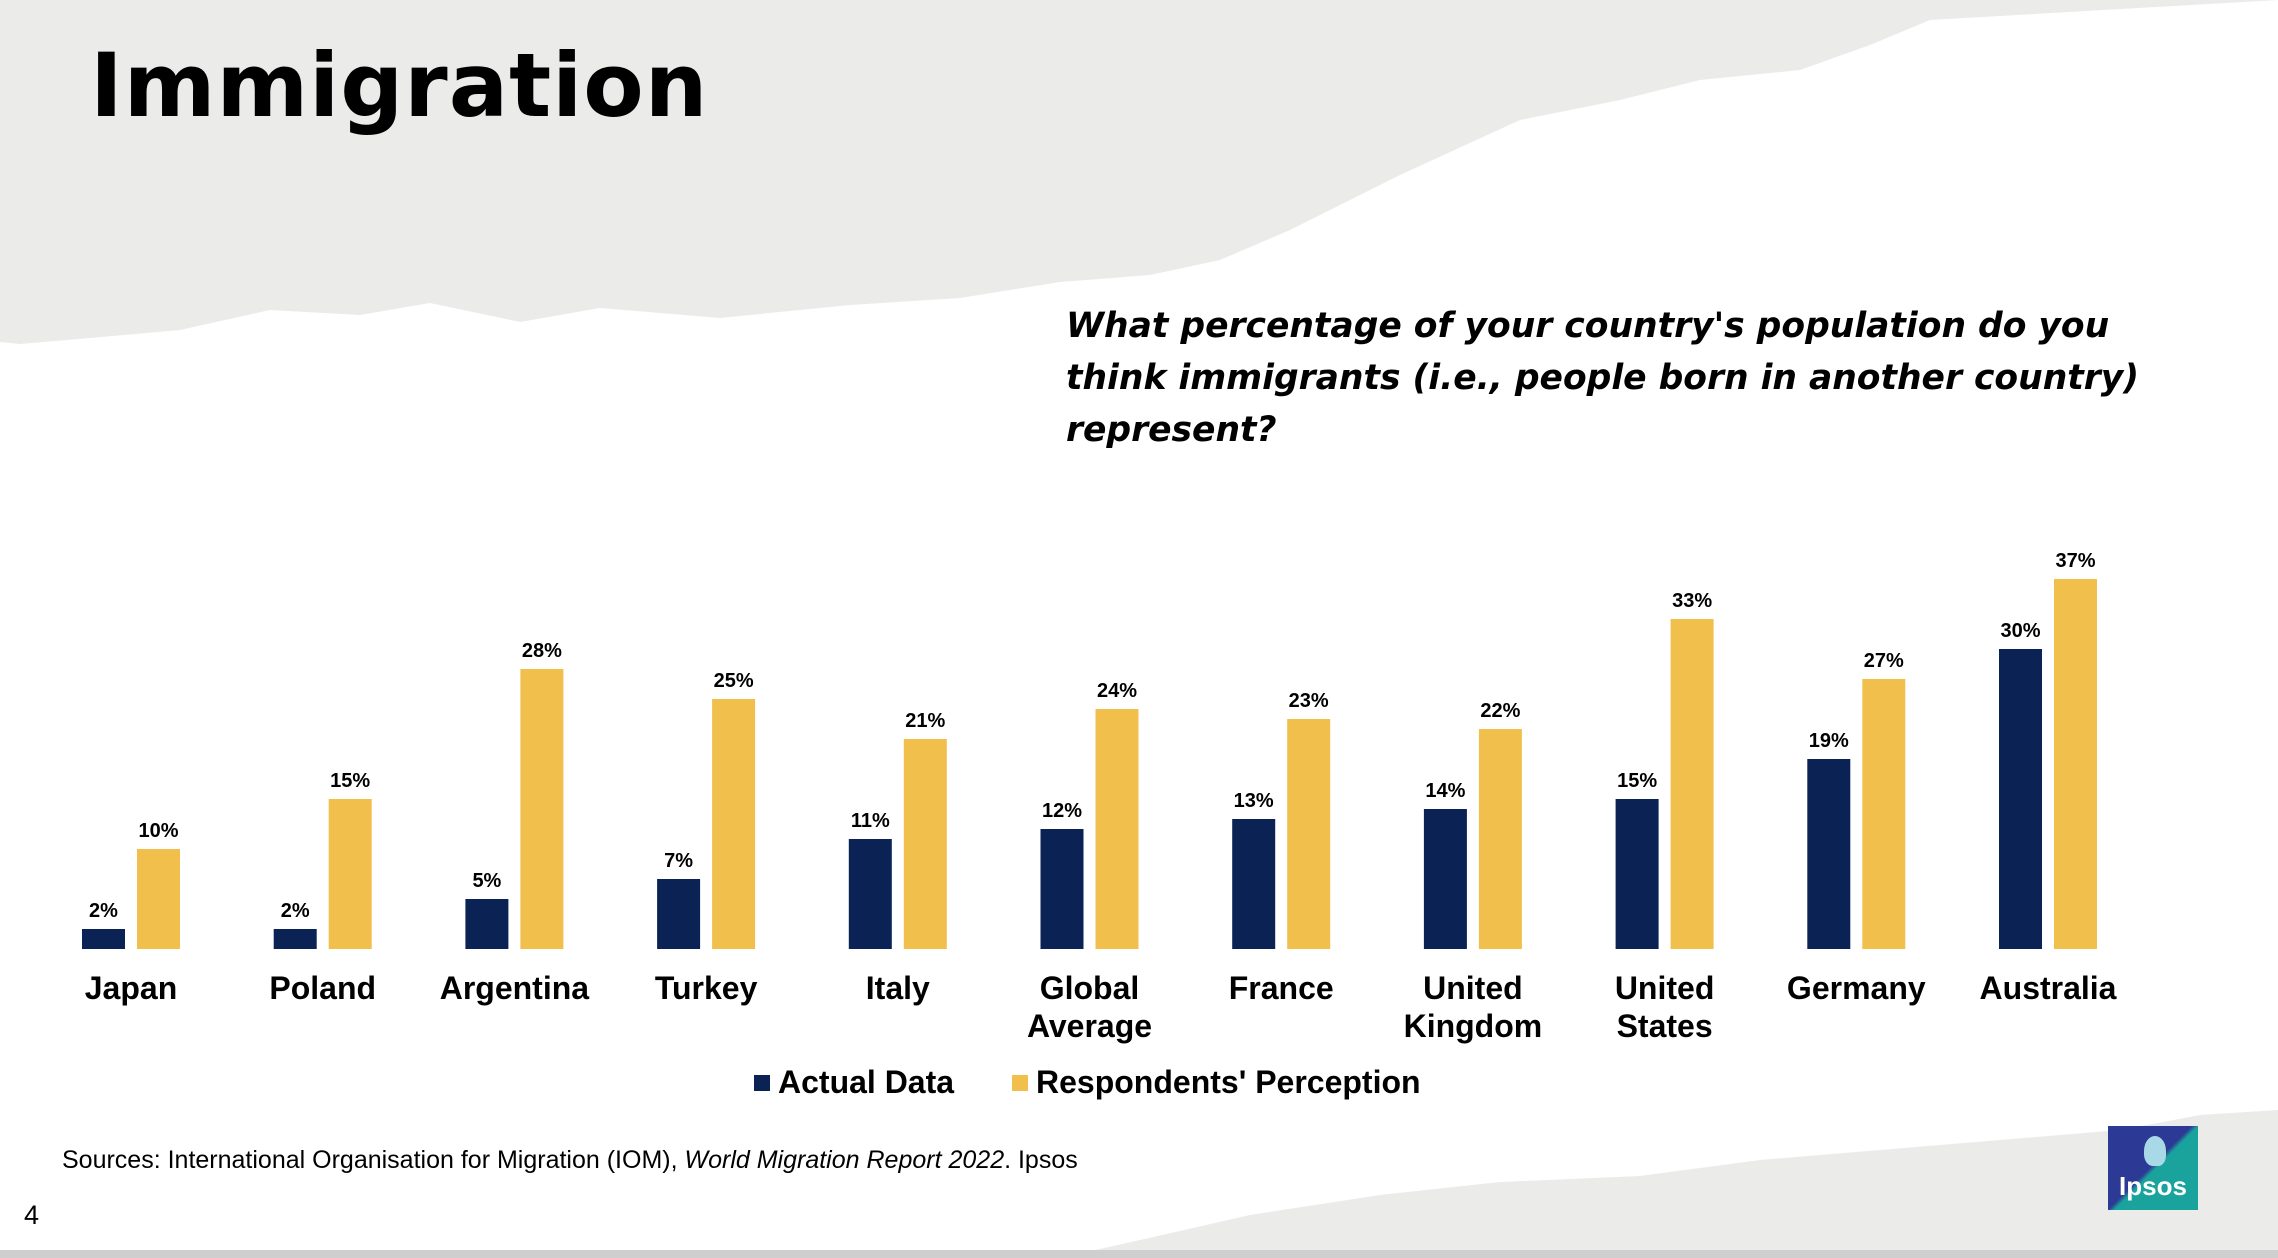 This screenshot has width=2278, height=1258. I want to click on category-label-line: Turkey, so click(706, 988).